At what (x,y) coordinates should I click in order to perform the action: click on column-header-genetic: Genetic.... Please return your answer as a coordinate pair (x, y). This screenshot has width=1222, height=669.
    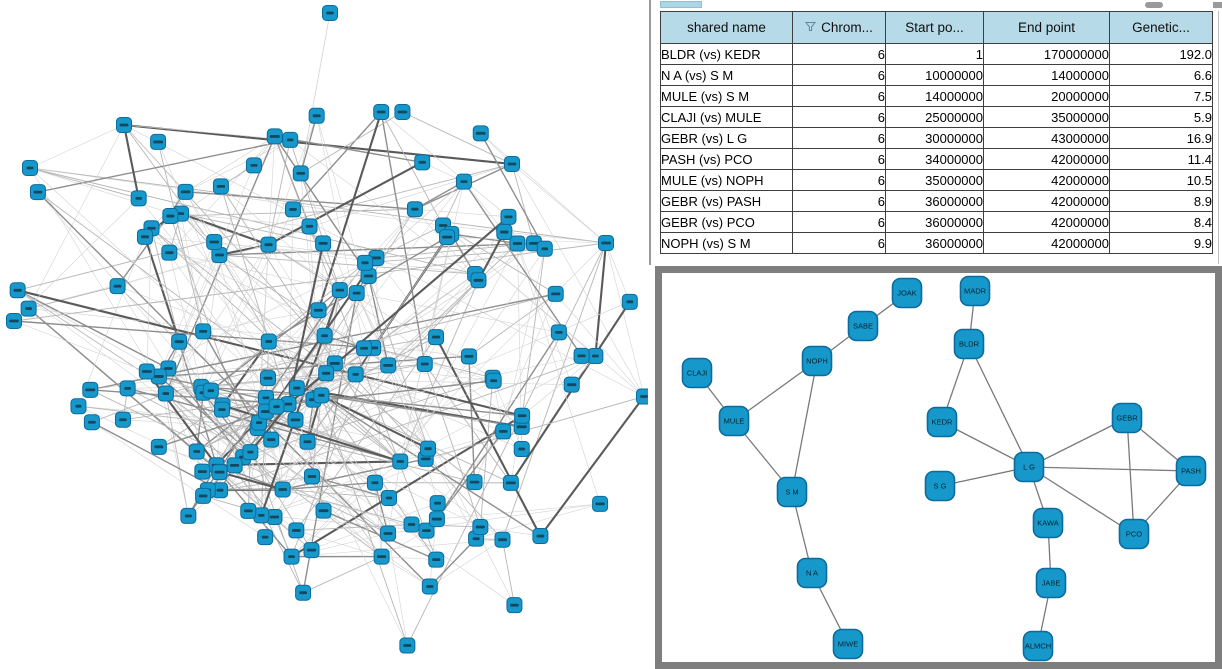
    Looking at the image, I should click on (1161, 27).